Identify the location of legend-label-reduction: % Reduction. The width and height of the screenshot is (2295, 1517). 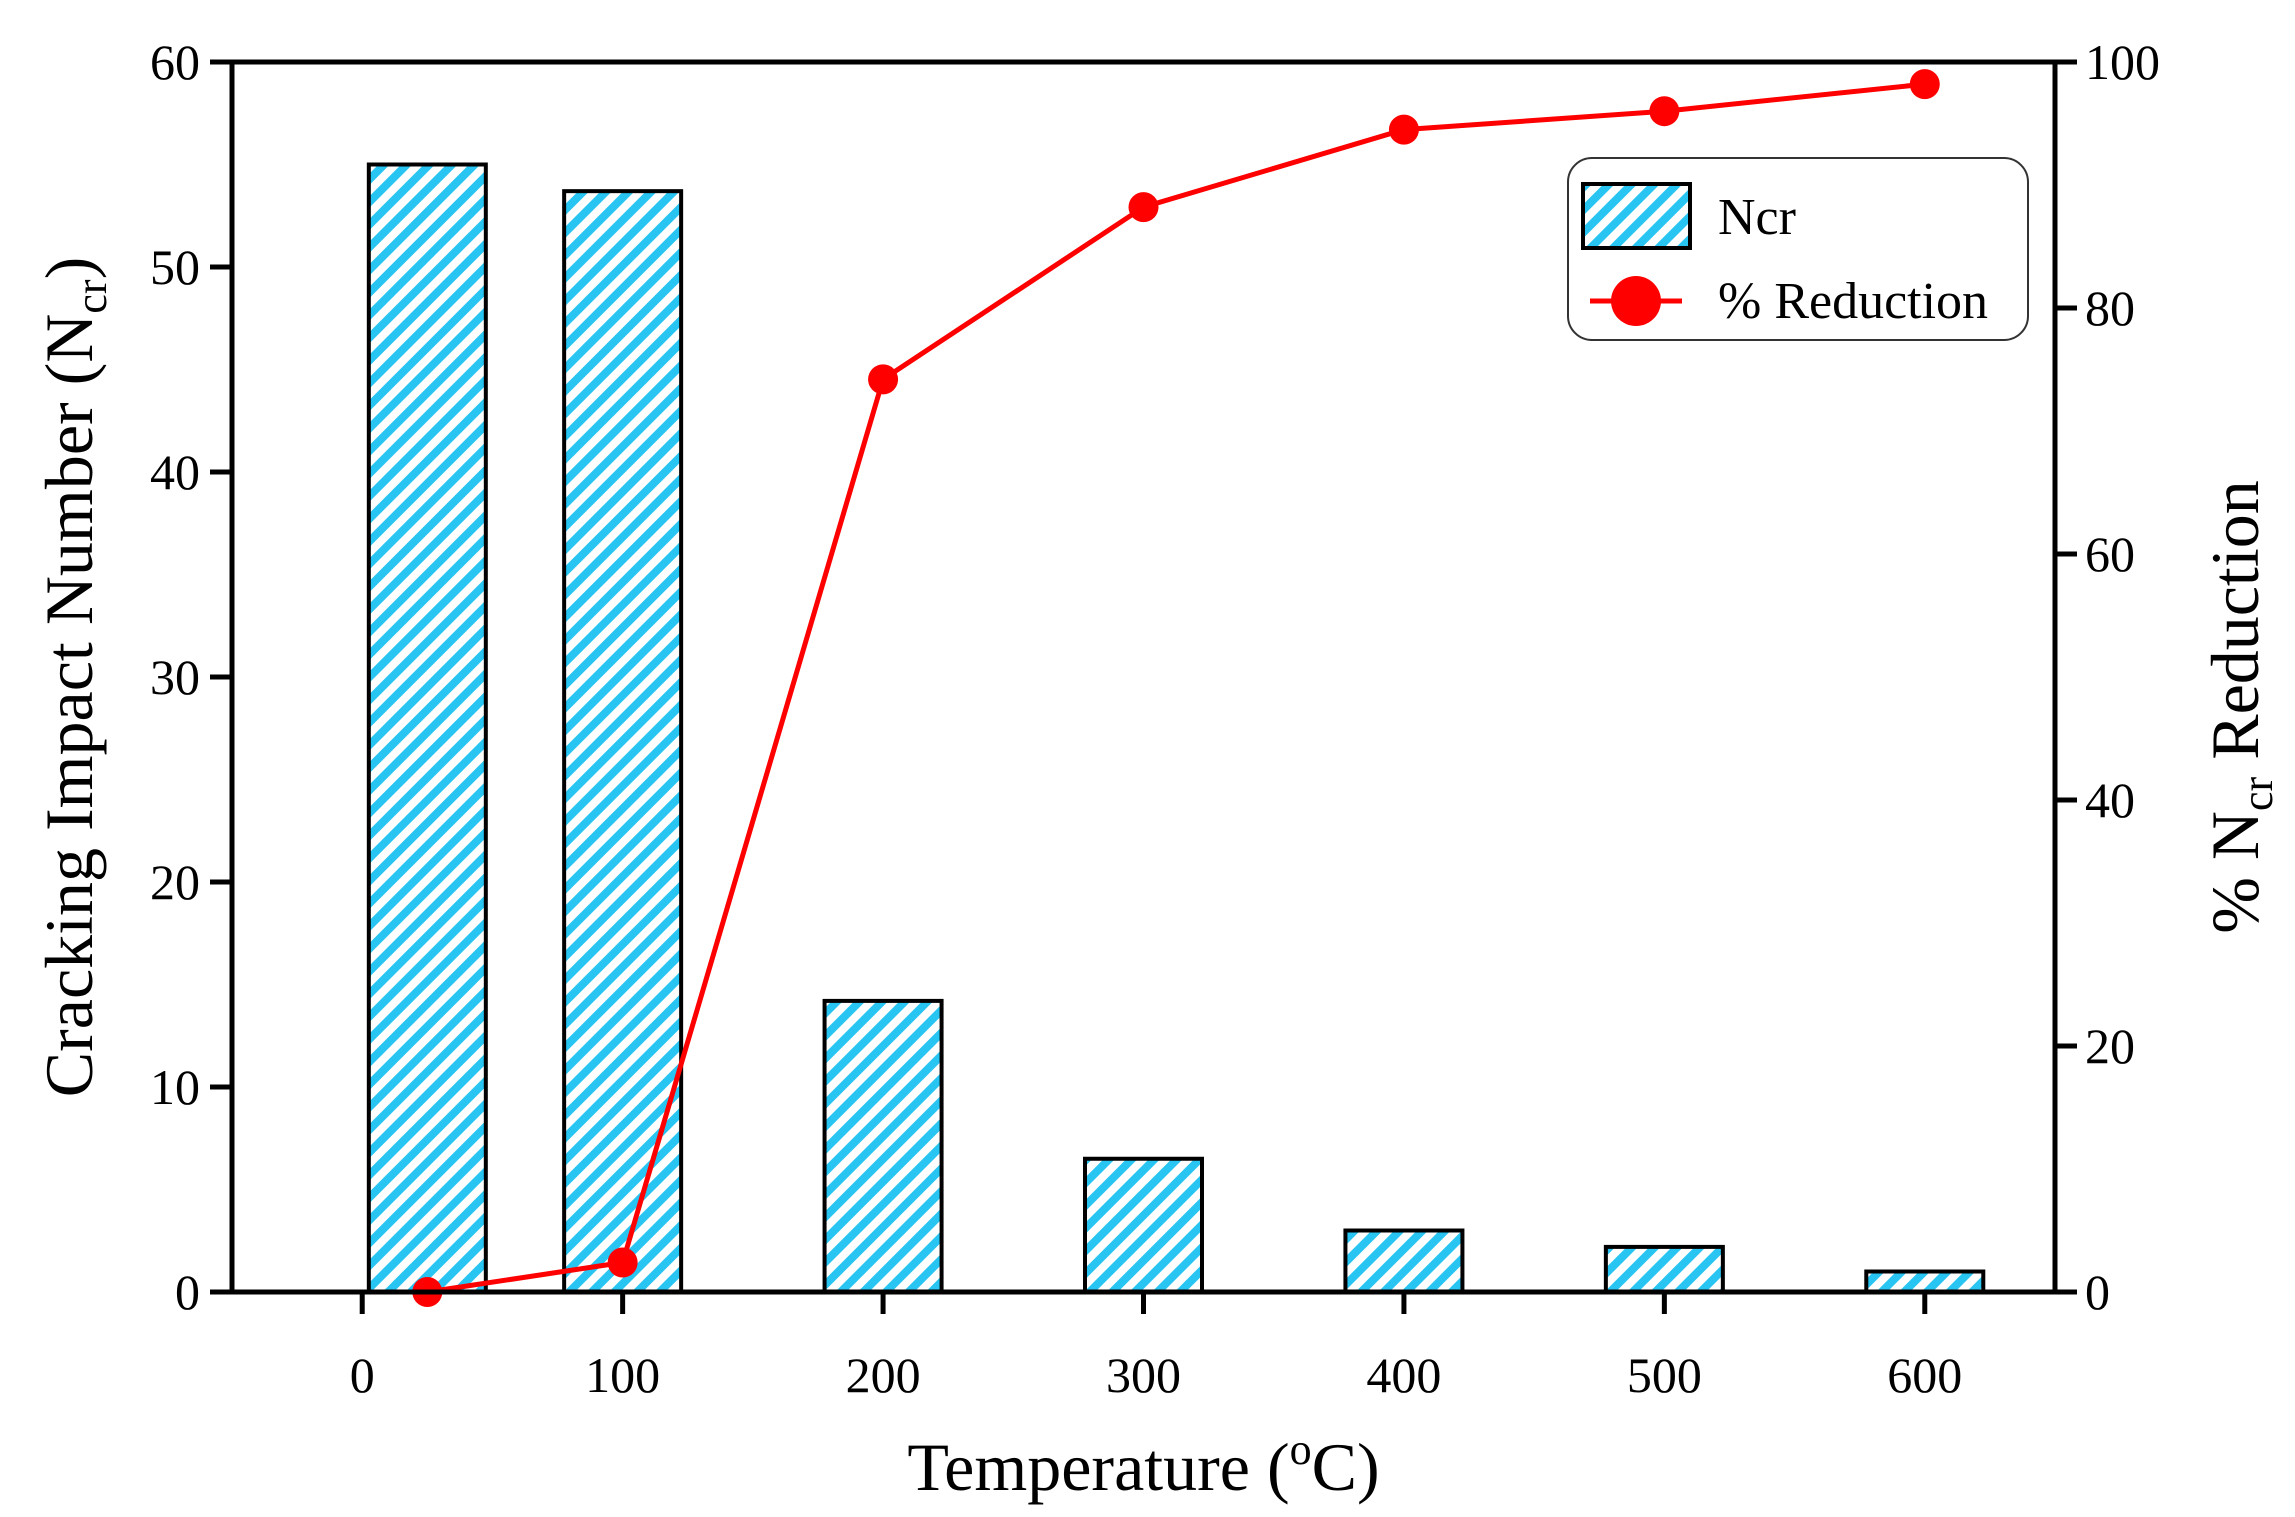
(1853, 301).